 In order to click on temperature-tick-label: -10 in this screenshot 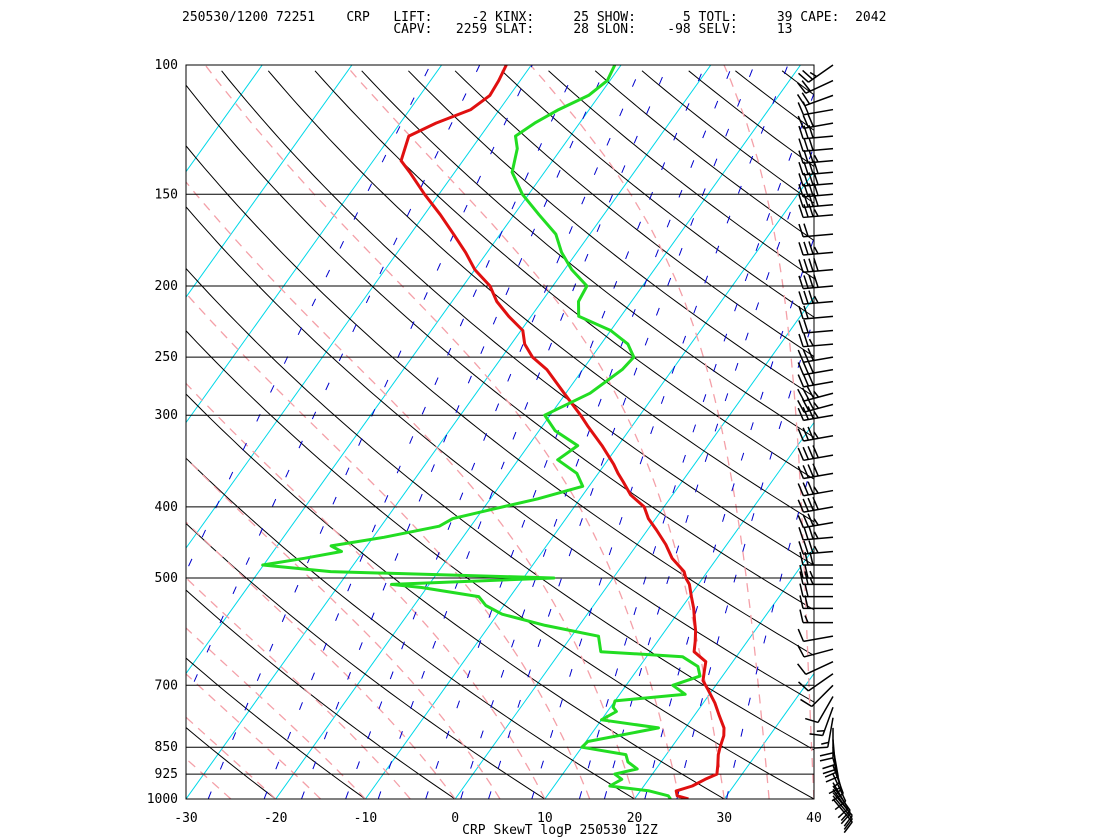, I will do `click(365, 818)`.